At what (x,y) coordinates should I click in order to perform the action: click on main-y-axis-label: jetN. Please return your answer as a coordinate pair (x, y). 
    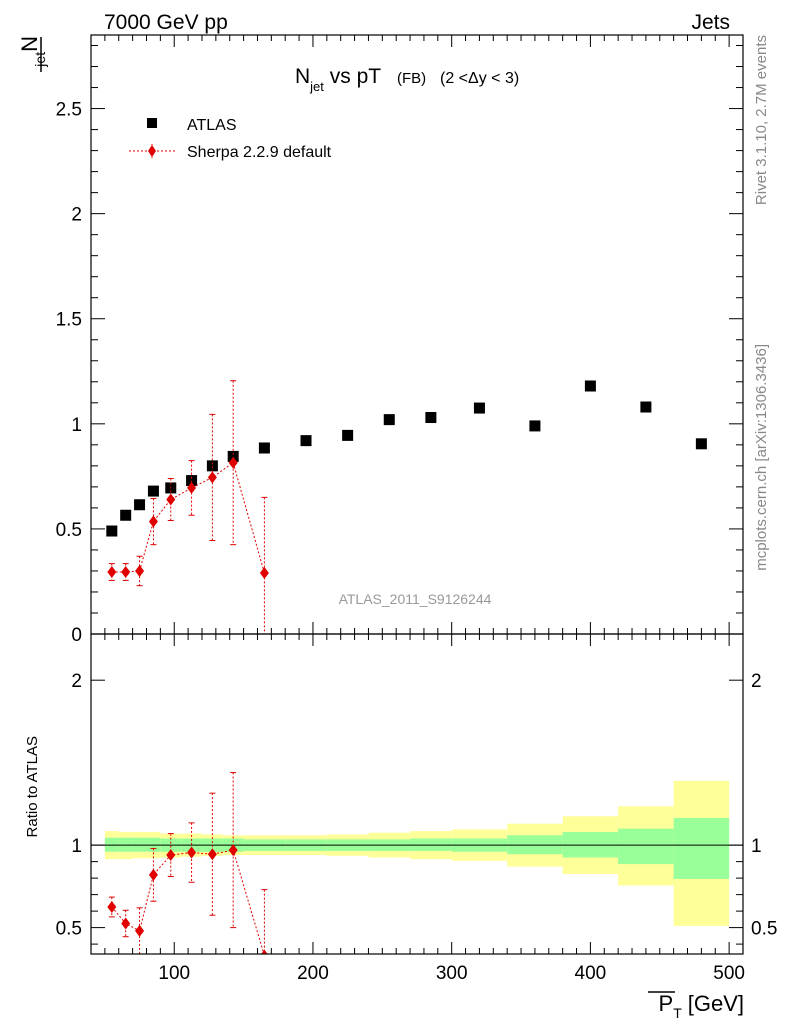
    Looking at the image, I should click on (32, 54).